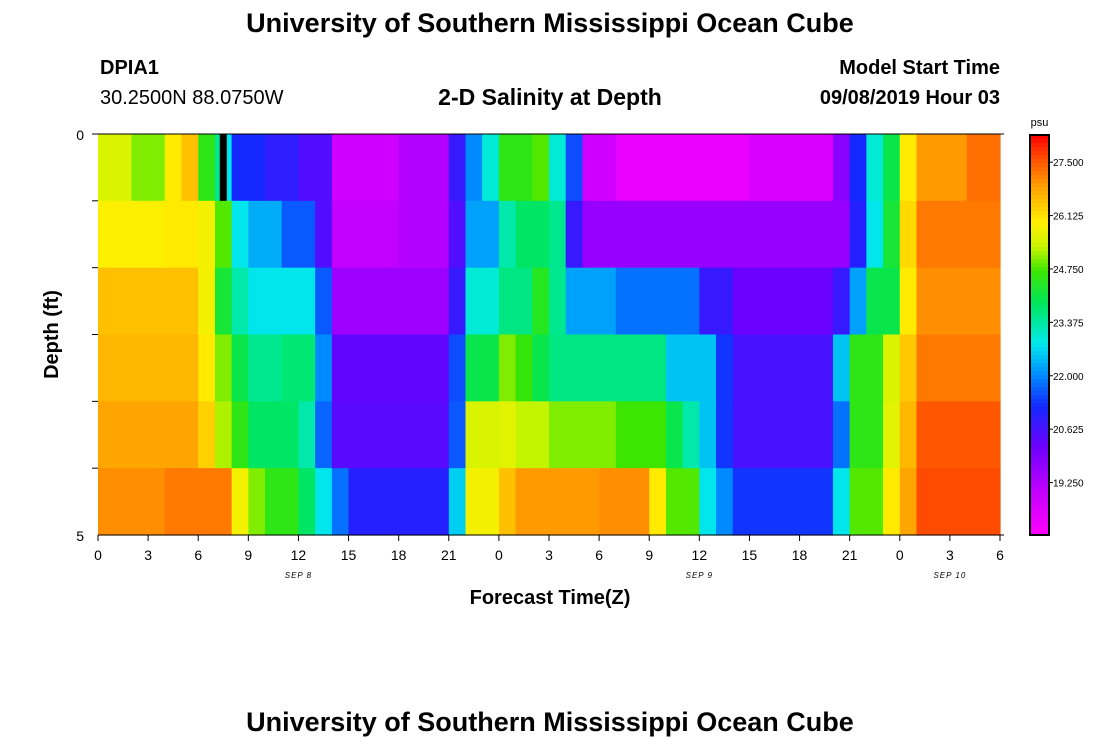 The height and width of the screenshot is (750, 1100). I want to click on station-id: DPIA1, so click(129, 68).